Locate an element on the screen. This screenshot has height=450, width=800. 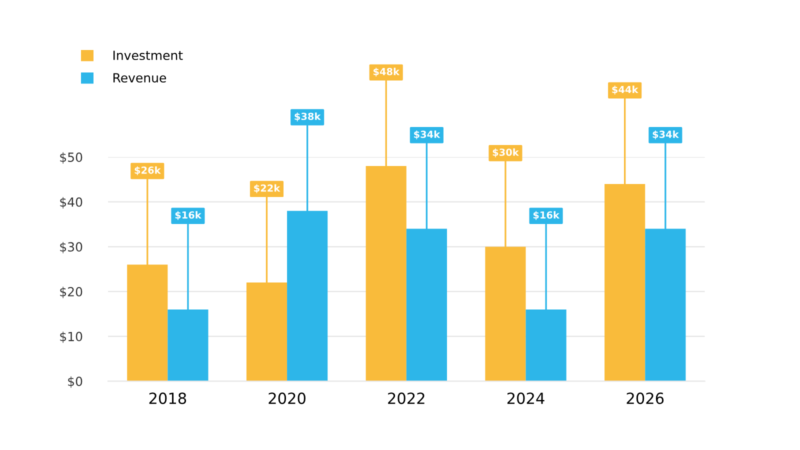
data-label: $22k is located at coordinates (267, 189).